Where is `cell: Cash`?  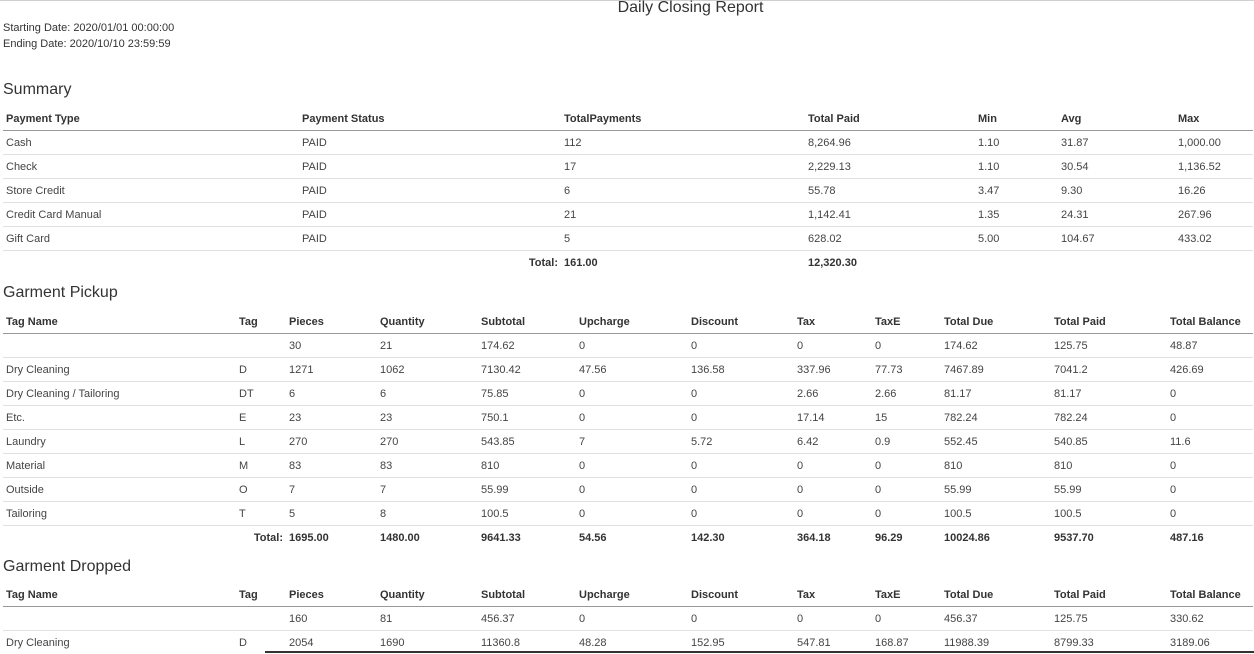
cell: Cash is located at coordinates (151, 143).